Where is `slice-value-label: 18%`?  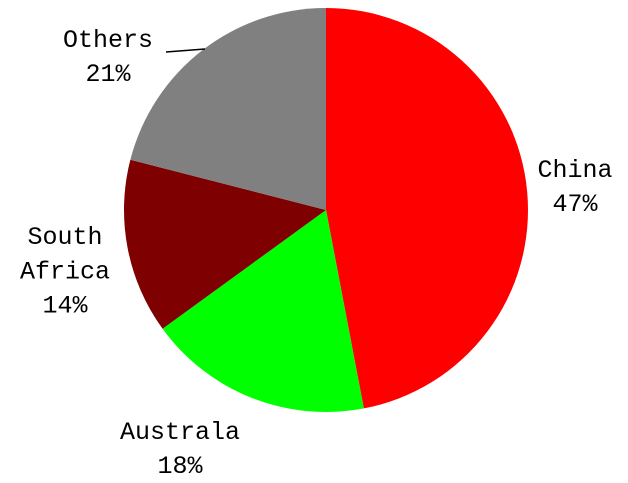 slice-value-label: 18% is located at coordinates (180, 465).